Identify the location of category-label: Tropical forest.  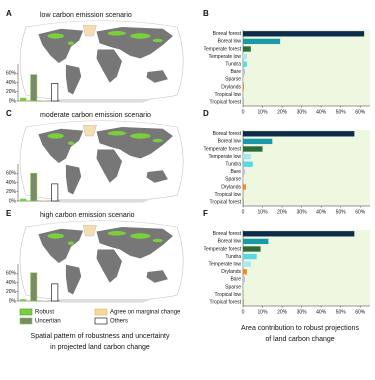
(226, 103).